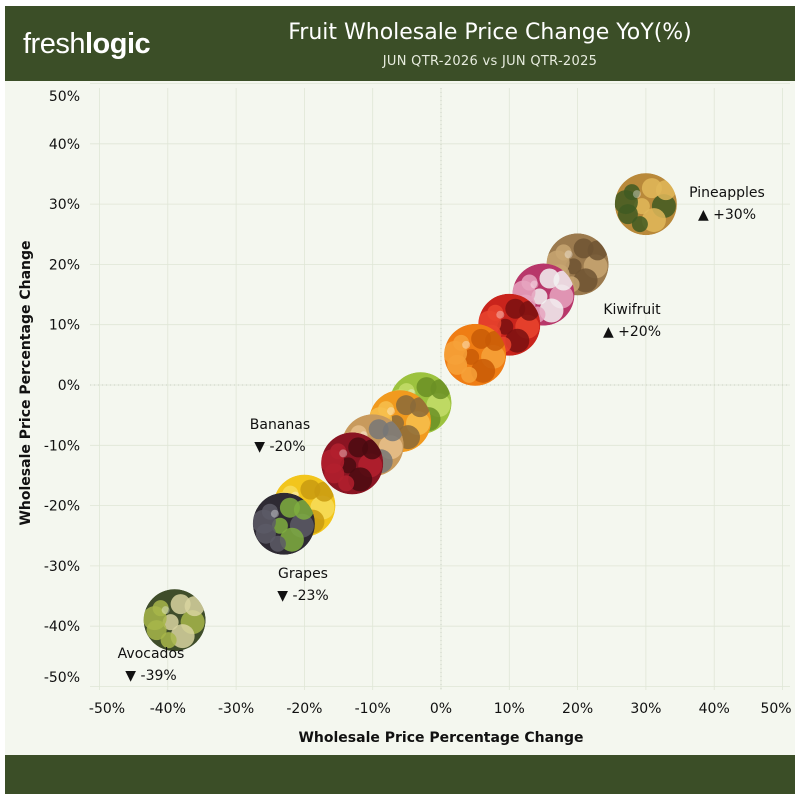 This screenshot has width=800, height=800. What do you see at coordinates (304, 709) in the screenshot?
I see `x-tick-label: -20%` at bounding box center [304, 709].